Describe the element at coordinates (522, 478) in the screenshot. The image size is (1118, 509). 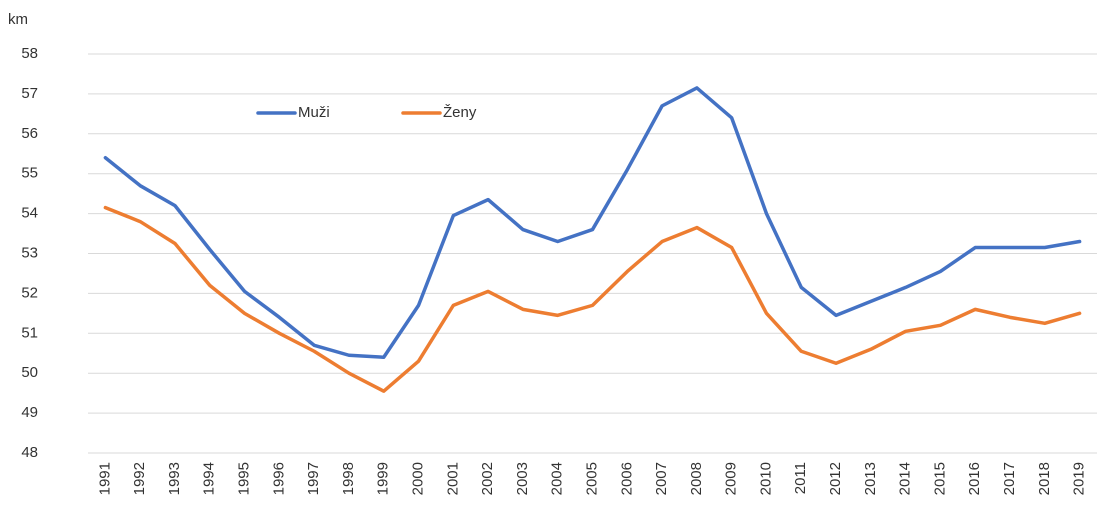
I see `x-tick-label: 2003` at that location.